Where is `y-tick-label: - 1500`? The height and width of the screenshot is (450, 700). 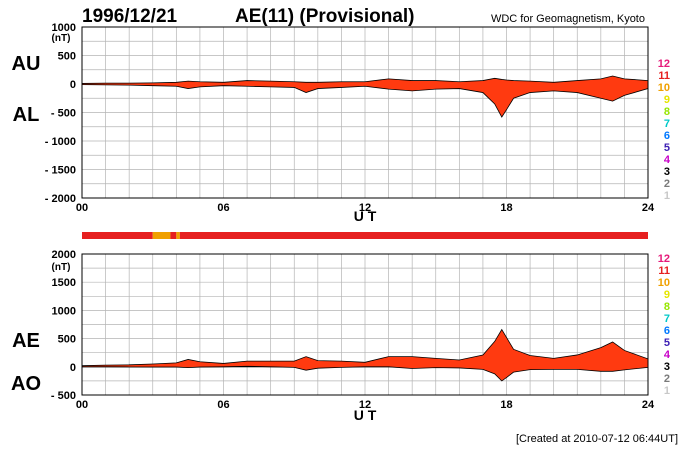
y-tick-label: - 1500 is located at coordinates (60, 171).